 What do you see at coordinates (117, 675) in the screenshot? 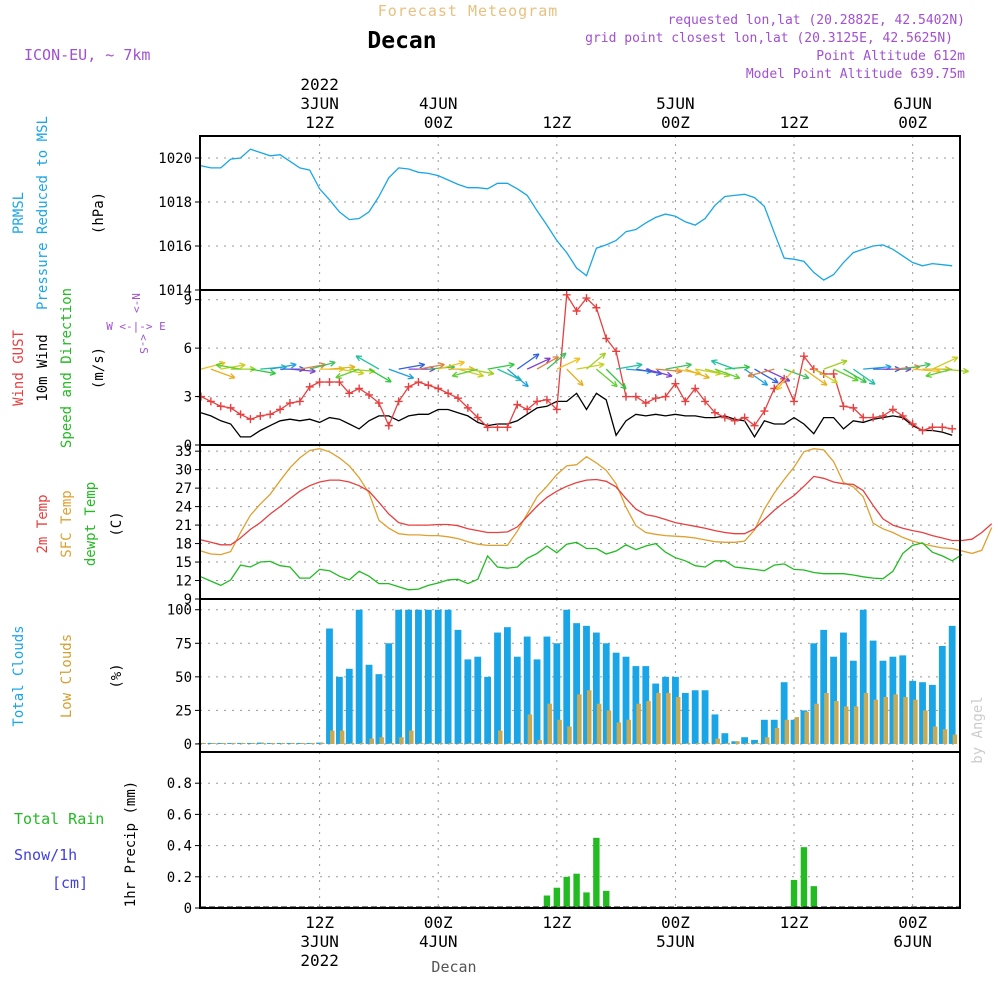
I see `side-unit-clouds: (%)` at bounding box center [117, 675].